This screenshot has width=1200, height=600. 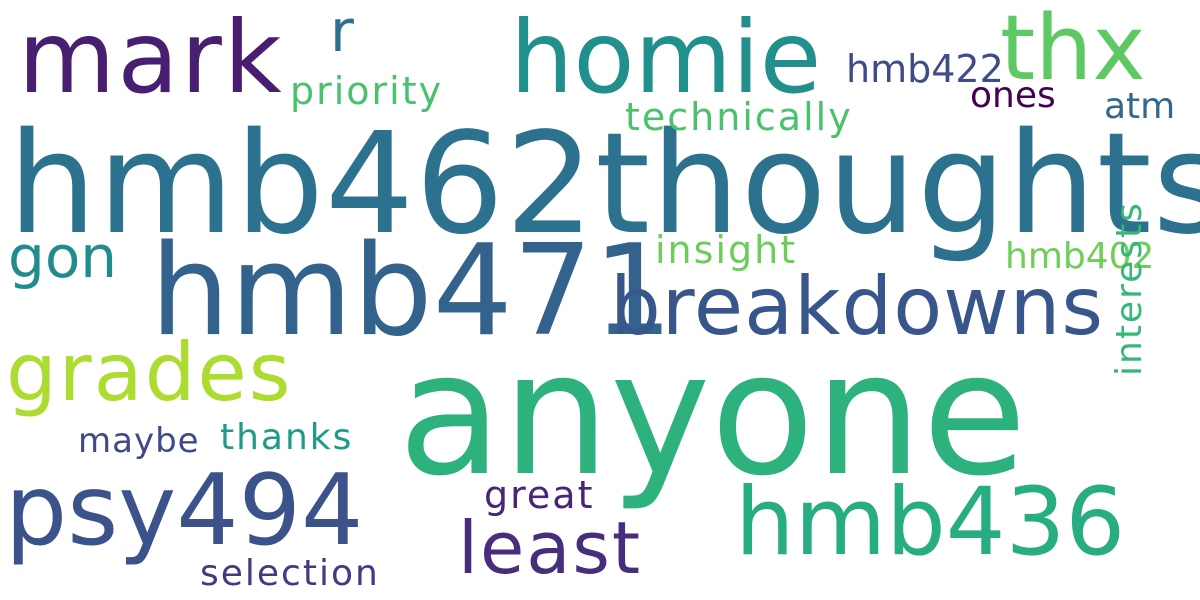 What do you see at coordinates (342, 32) in the screenshot?
I see `word-r: r` at bounding box center [342, 32].